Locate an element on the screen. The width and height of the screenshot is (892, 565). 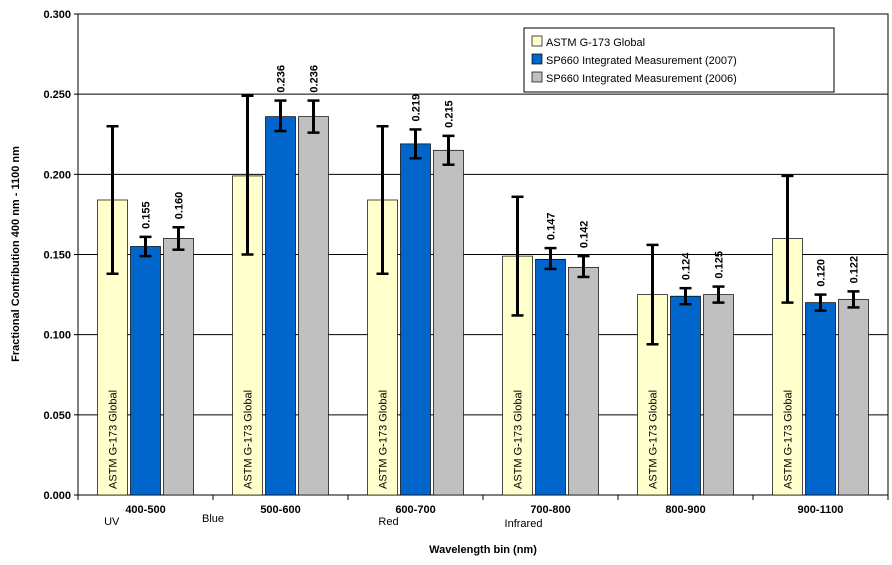
data-label: 0.125 is located at coordinates (720, 265).